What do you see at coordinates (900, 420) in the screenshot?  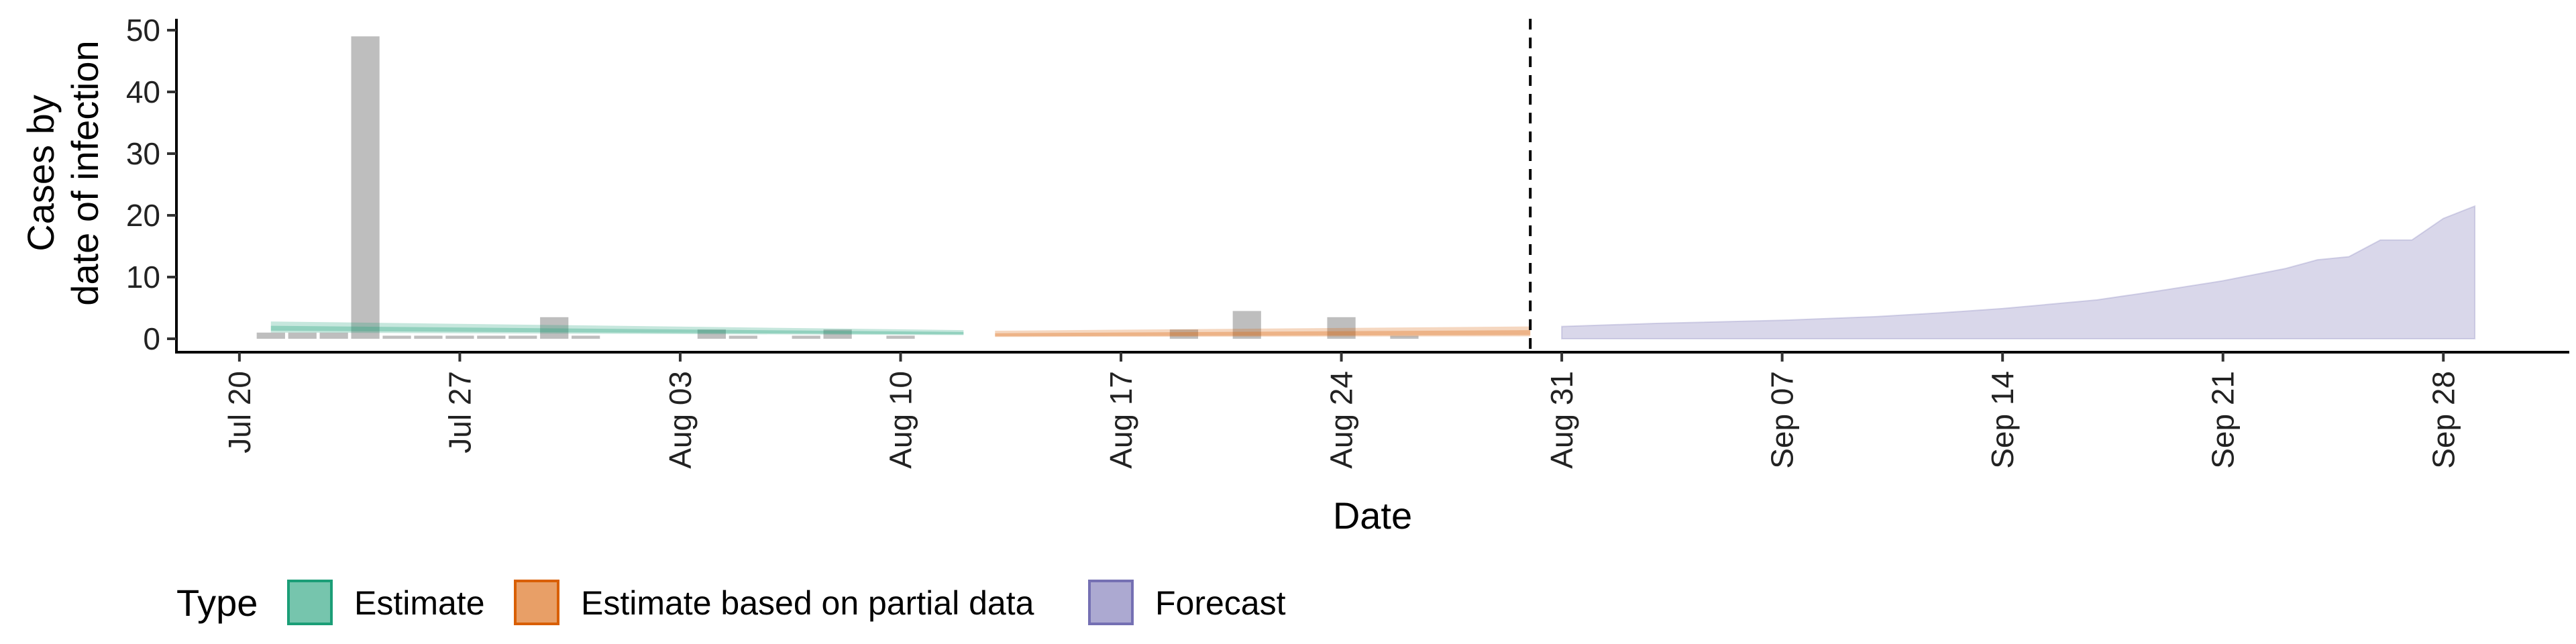 I see `x-tick-label: Aug 10` at bounding box center [900, 420].